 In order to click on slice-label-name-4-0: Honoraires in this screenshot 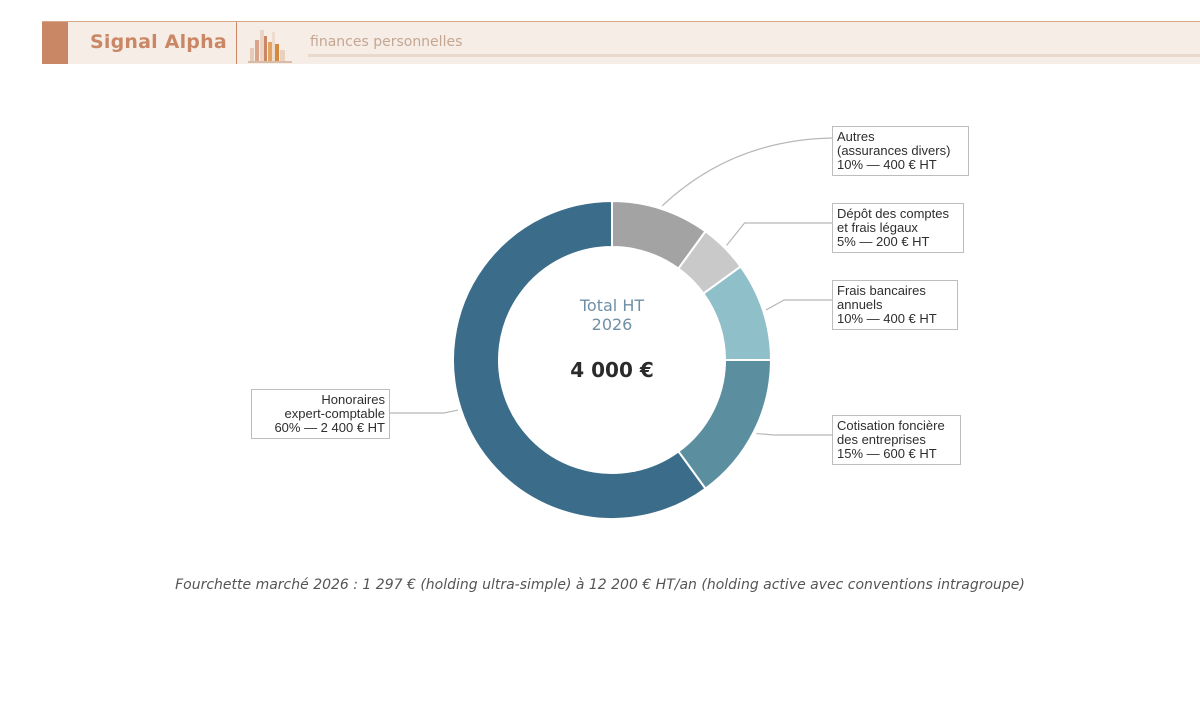, I will do `click(353, 399)`.